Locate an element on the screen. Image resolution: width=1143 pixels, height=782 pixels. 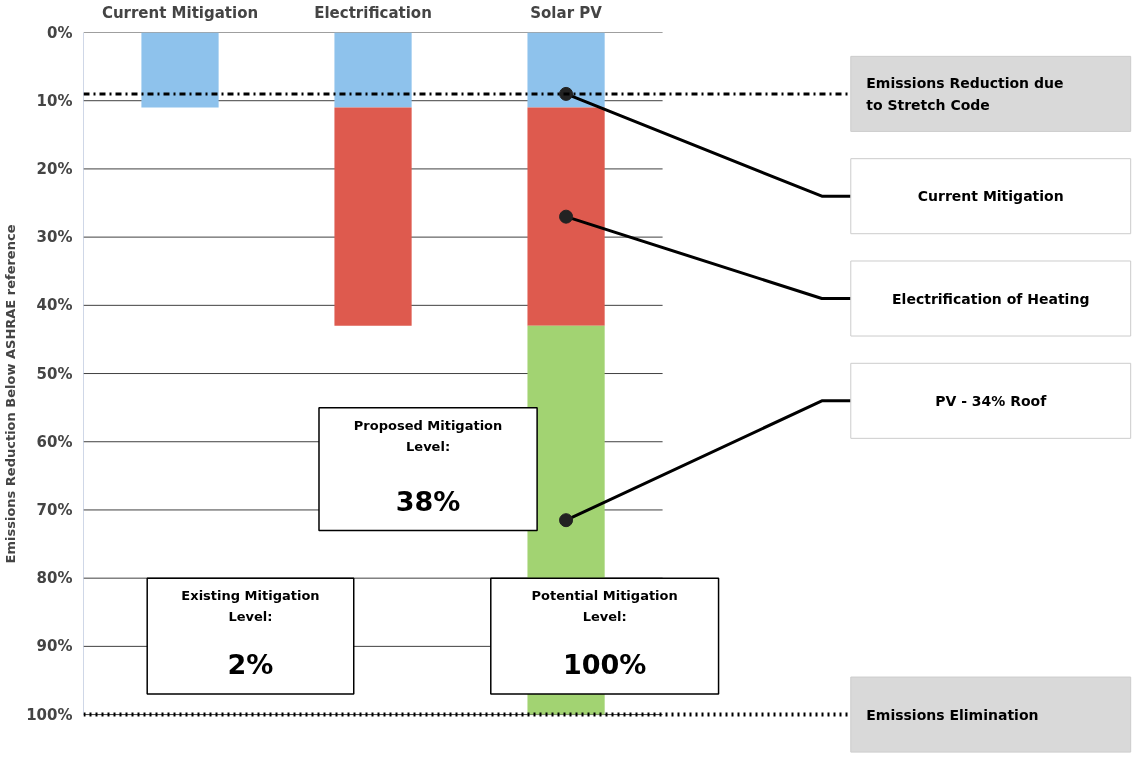
ref-line-label: Emissions Reduction due to Stretch Code is located at coordinates (965, 94).